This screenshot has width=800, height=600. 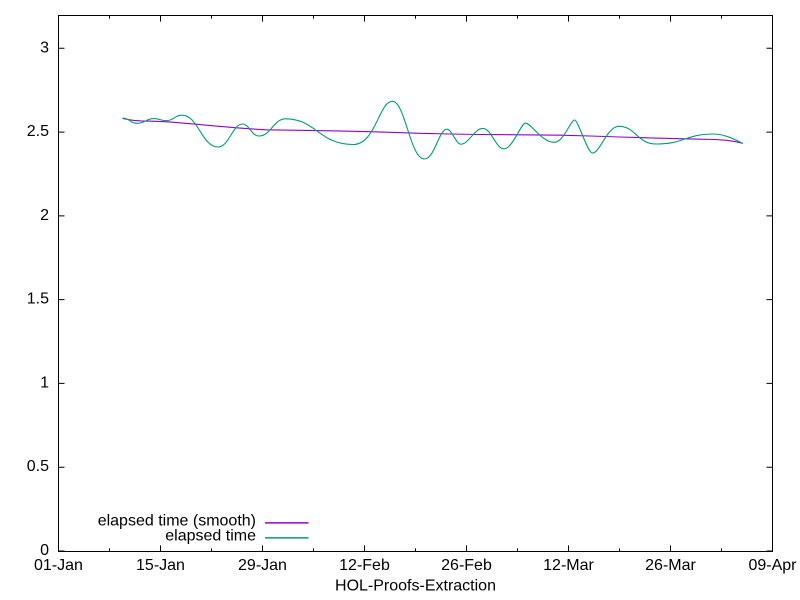 What do you see at coordinates (35, 299) in the screenshot?
I see `svg-text: 1.5` at bounding box center [35, 299].